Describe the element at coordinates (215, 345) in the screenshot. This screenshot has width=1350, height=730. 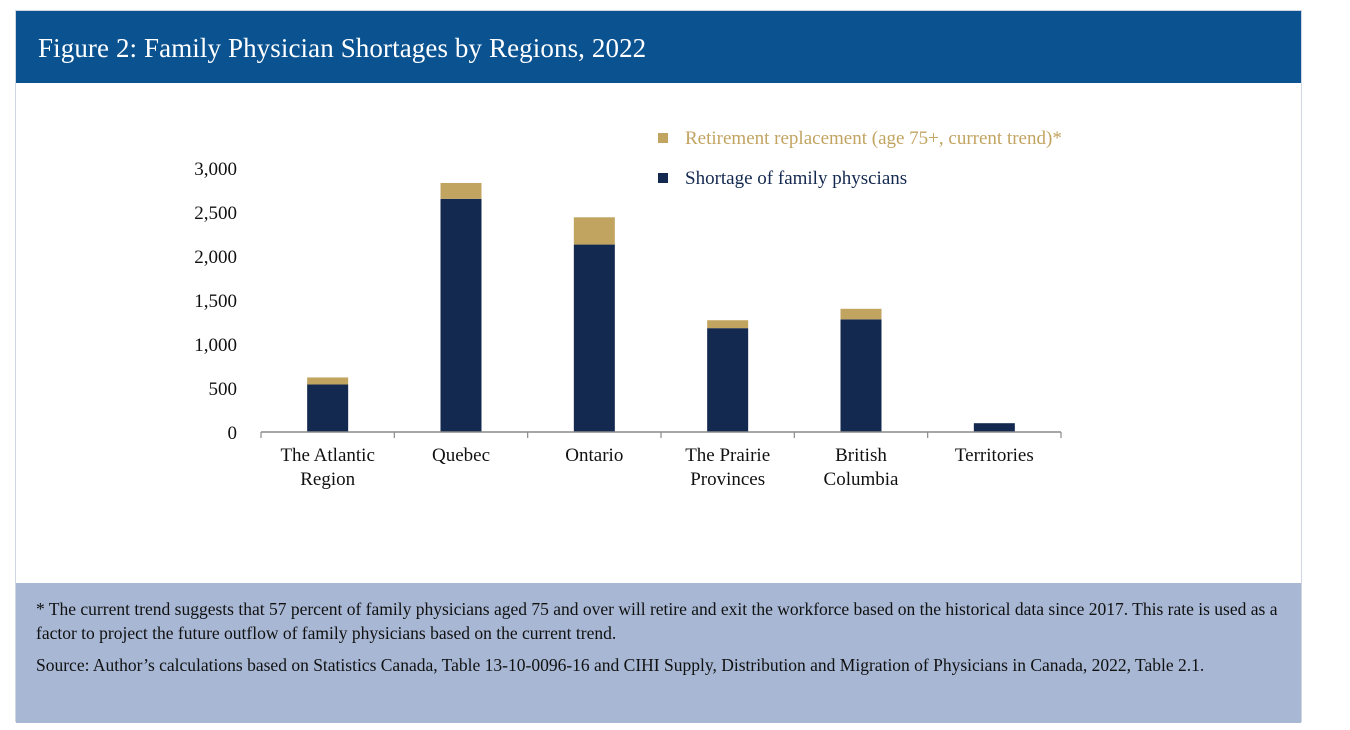
I see `y-tick-label: 1,000` at that location.